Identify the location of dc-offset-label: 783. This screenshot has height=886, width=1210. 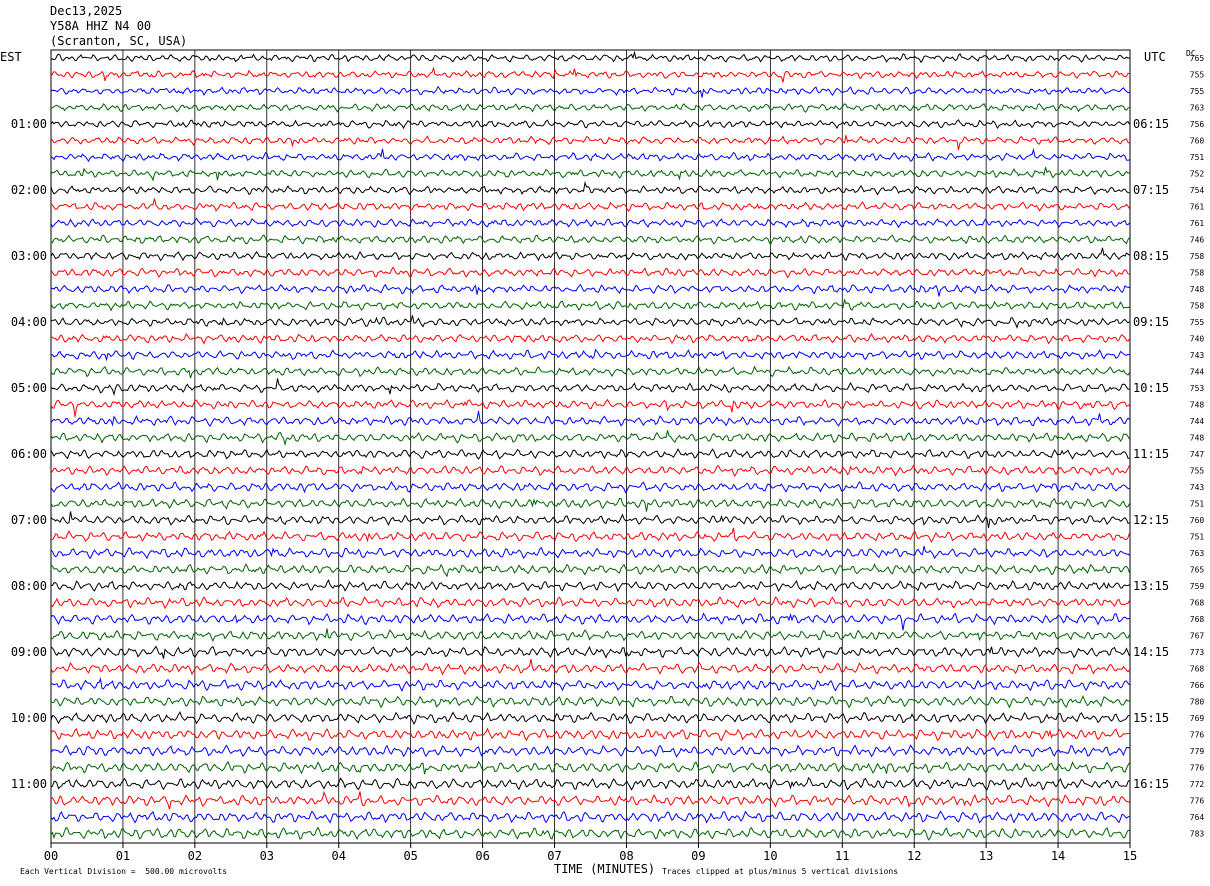
(1197, 834).